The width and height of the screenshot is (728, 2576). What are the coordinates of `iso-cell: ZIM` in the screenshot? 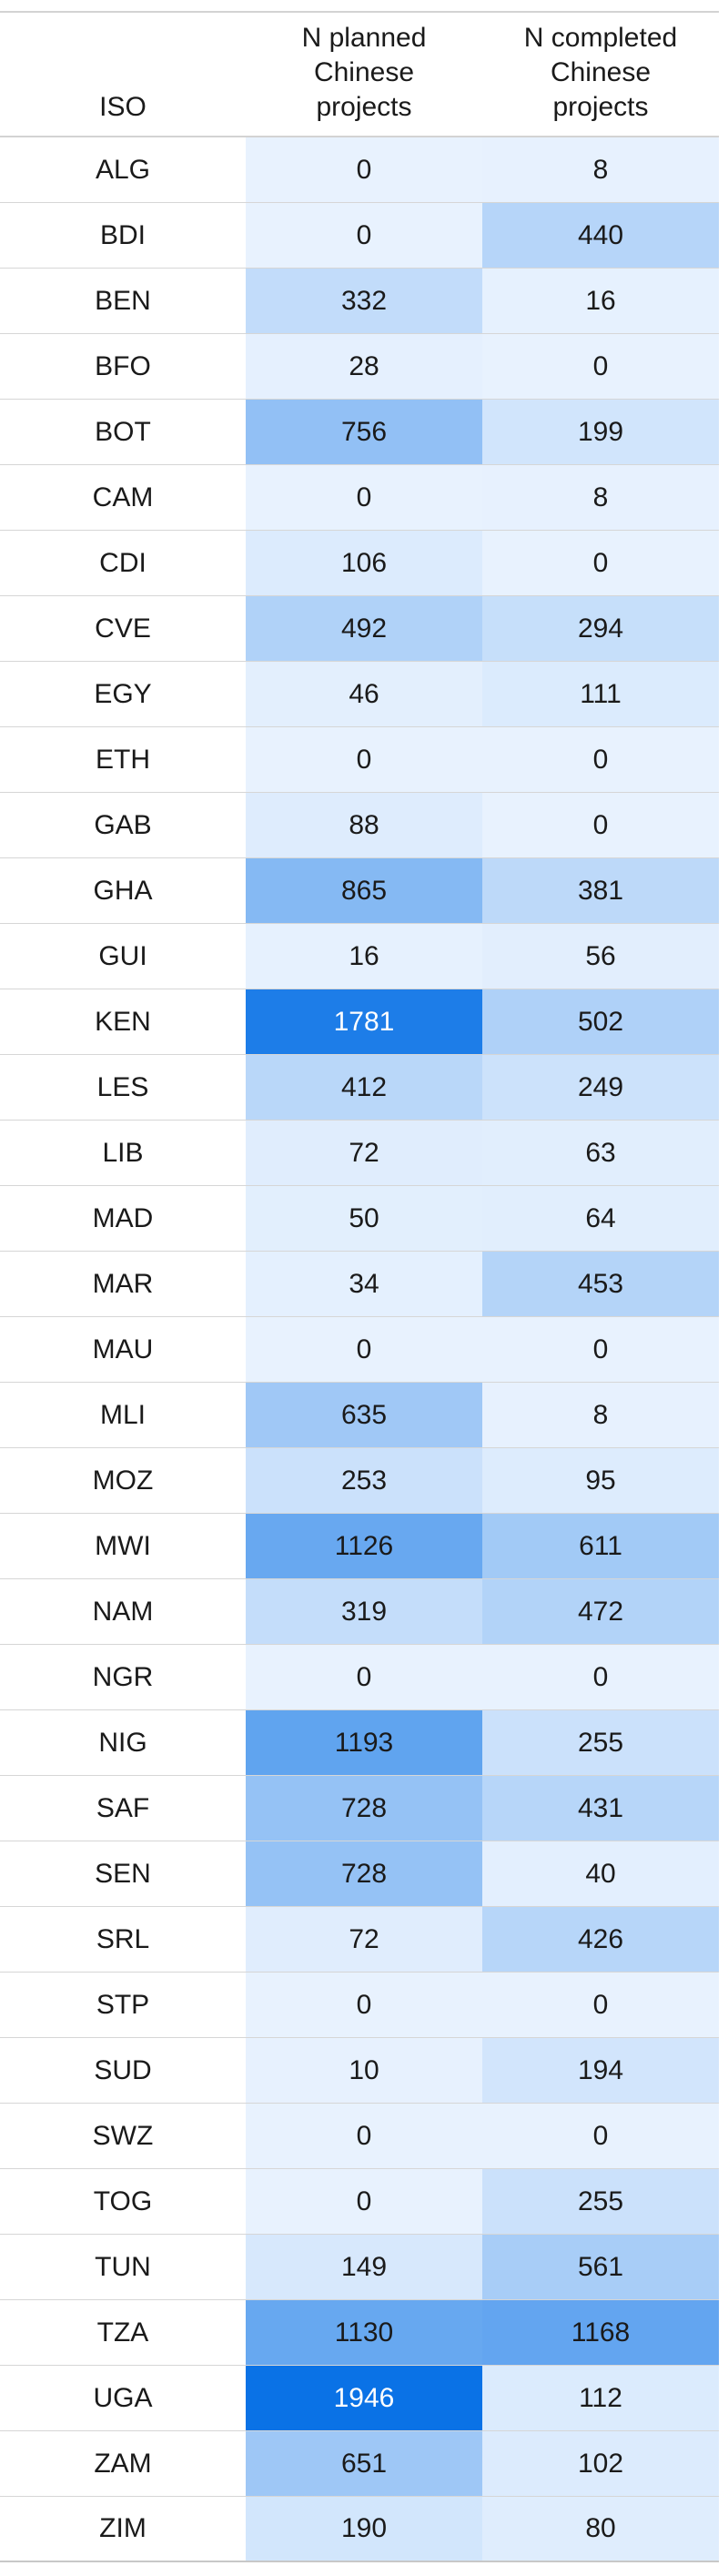 It's located at (123, 2529).